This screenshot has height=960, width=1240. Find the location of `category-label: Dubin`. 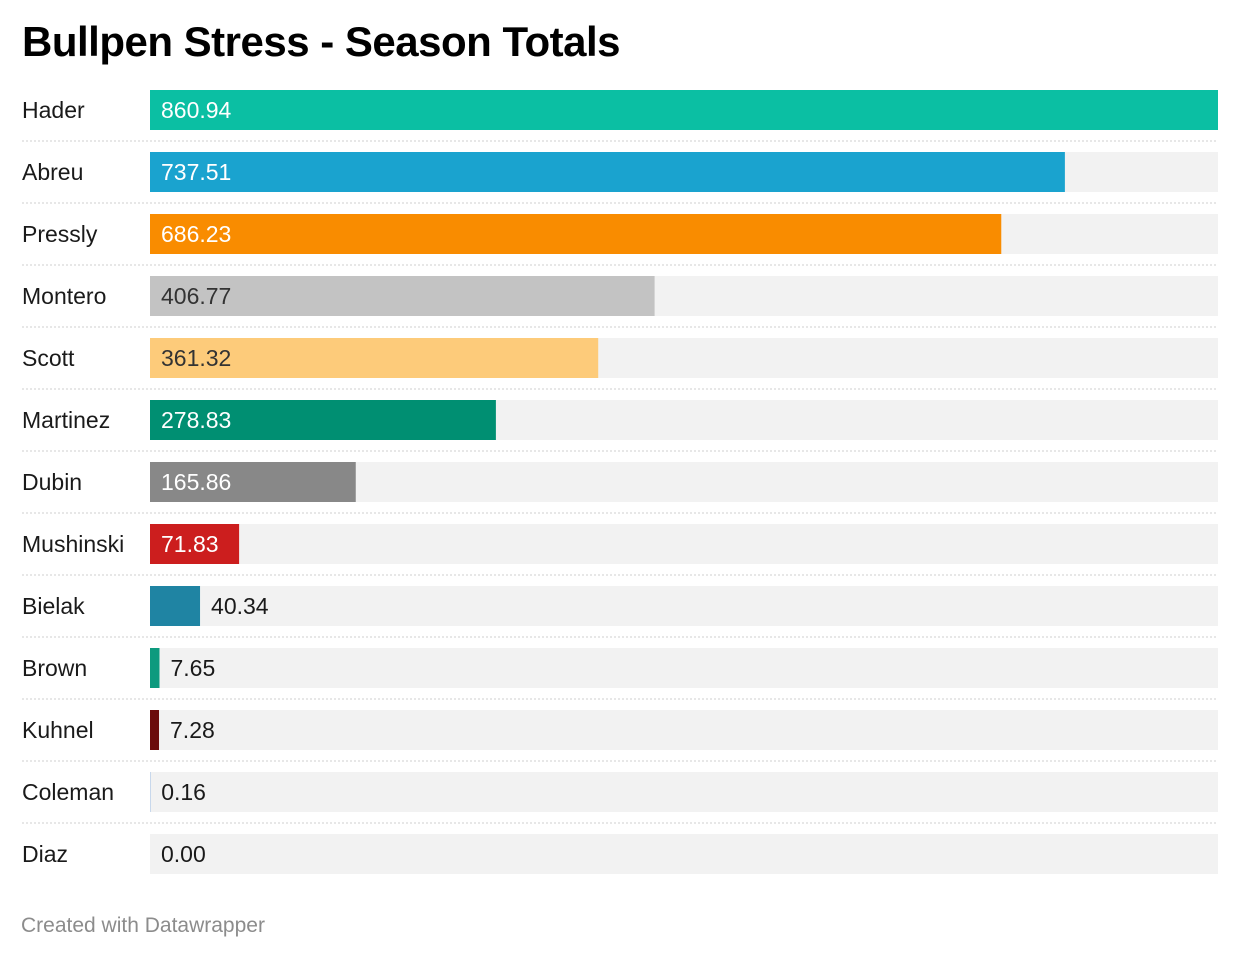

category-label: Dubin is located at coordinates (52, 482).